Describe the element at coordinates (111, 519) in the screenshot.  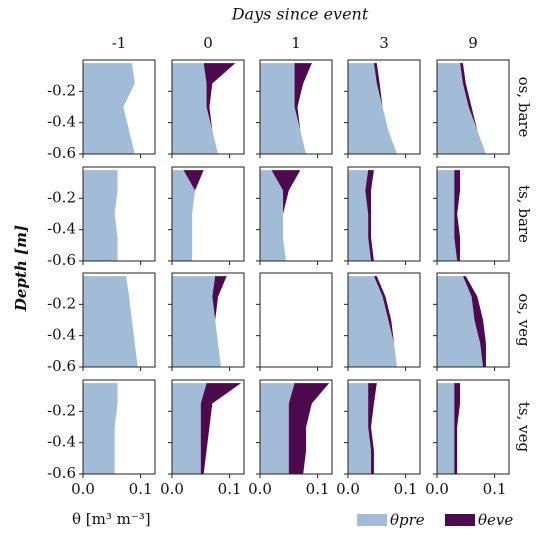
I see `x-axis-label: θ [m³ m⁻³]` at that location.